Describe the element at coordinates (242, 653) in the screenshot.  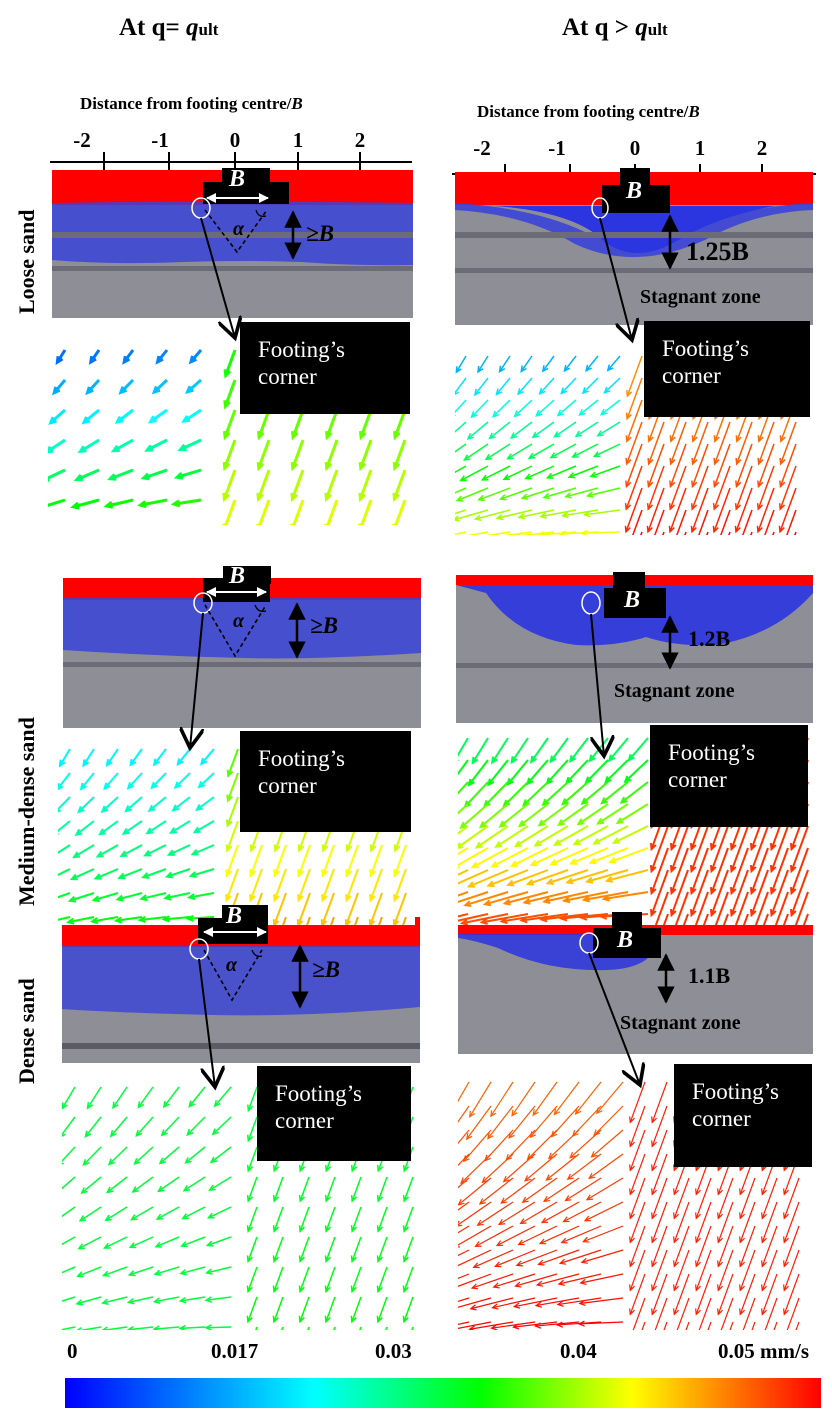
I see `photo-medium-qult` at that location.